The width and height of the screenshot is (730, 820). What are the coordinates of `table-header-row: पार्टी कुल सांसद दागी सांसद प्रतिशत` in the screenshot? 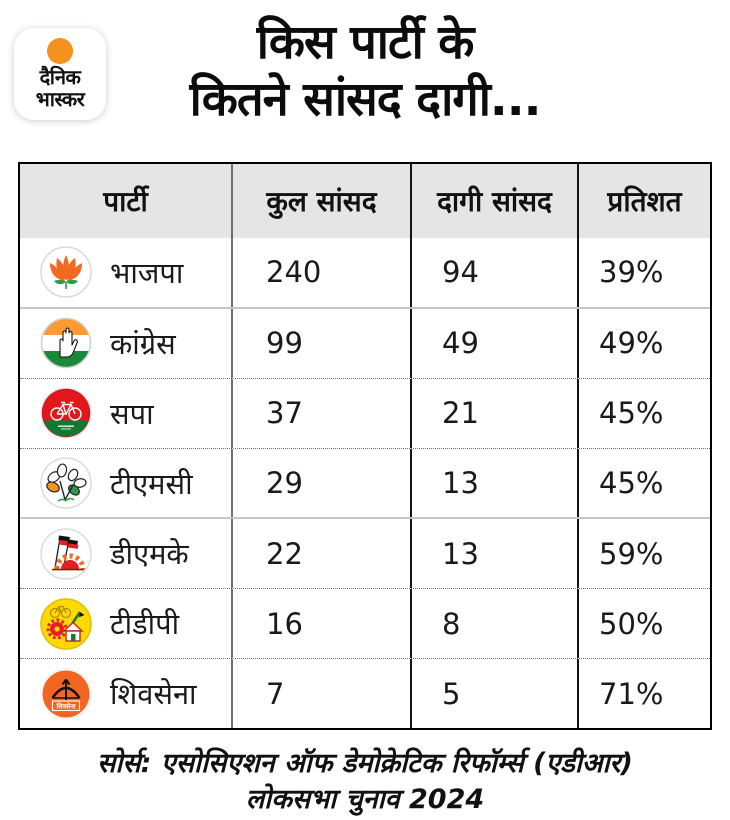 It's located at (365, 201).